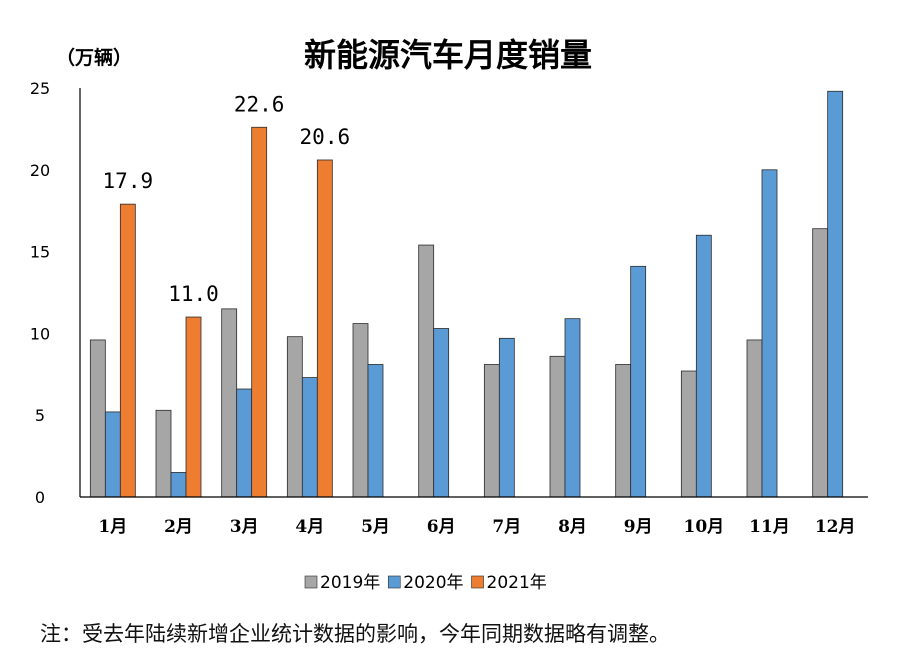 The image size is (900, 665). I want to click on x-tick-label: 7月, so click(506, 527).